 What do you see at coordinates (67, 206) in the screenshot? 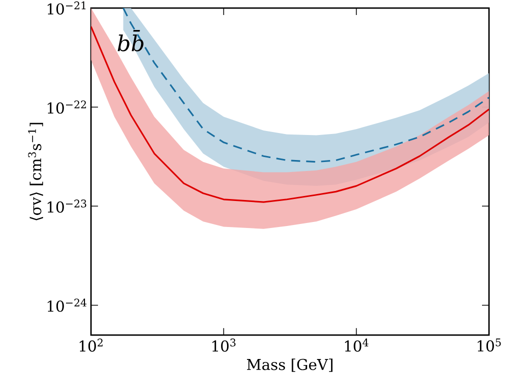
I see `y-tick-label: 10$^{−23}$` at bounding box center [67, 206].